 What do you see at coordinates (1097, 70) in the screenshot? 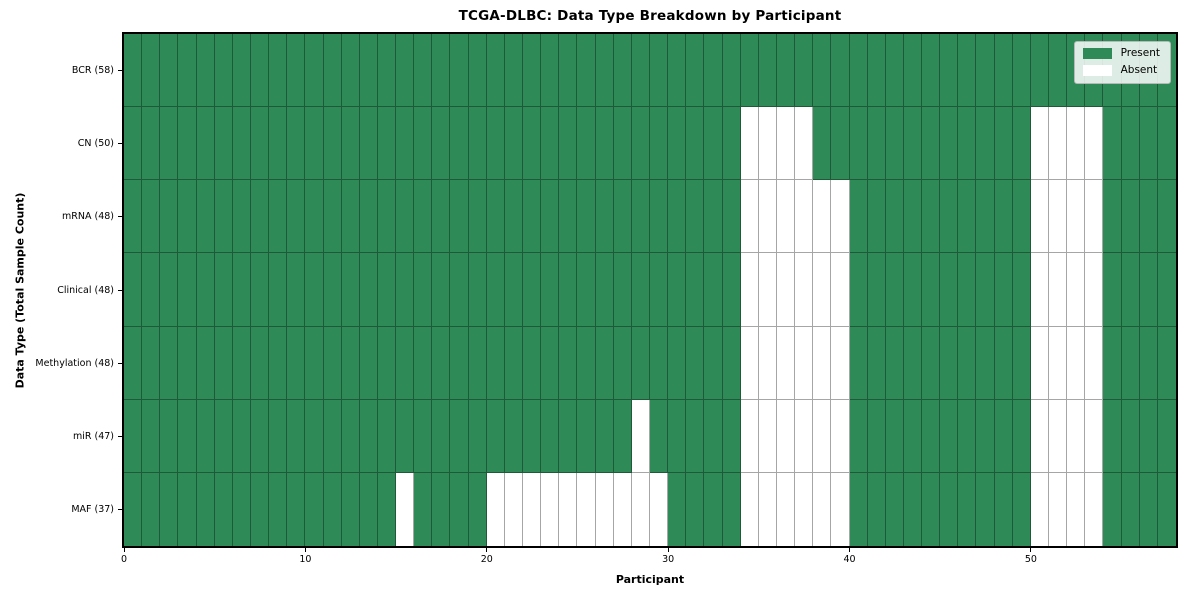
I see `legend-swatch-absent` at bounding box center [1097, 70].